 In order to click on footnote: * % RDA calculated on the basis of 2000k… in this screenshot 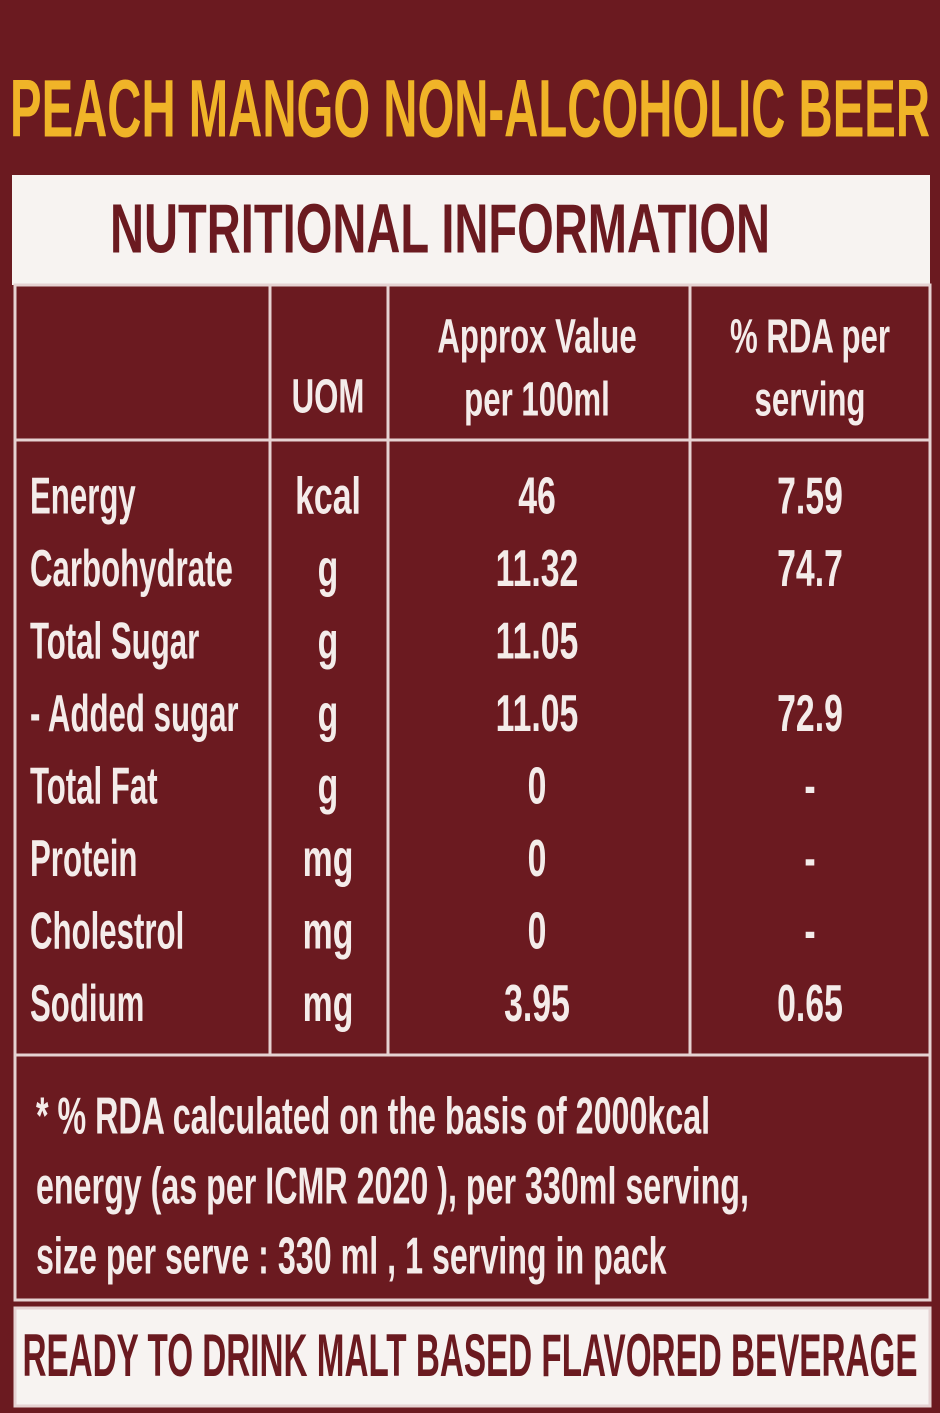, I will do `click(373, 1117)`.